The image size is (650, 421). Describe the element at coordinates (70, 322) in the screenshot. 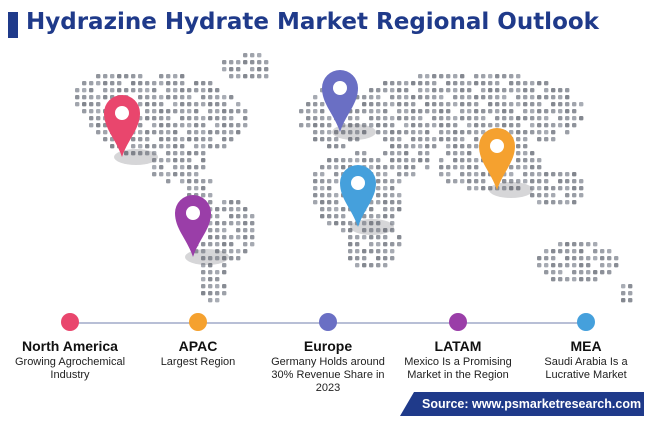

I see `north-america-dot` at that location.